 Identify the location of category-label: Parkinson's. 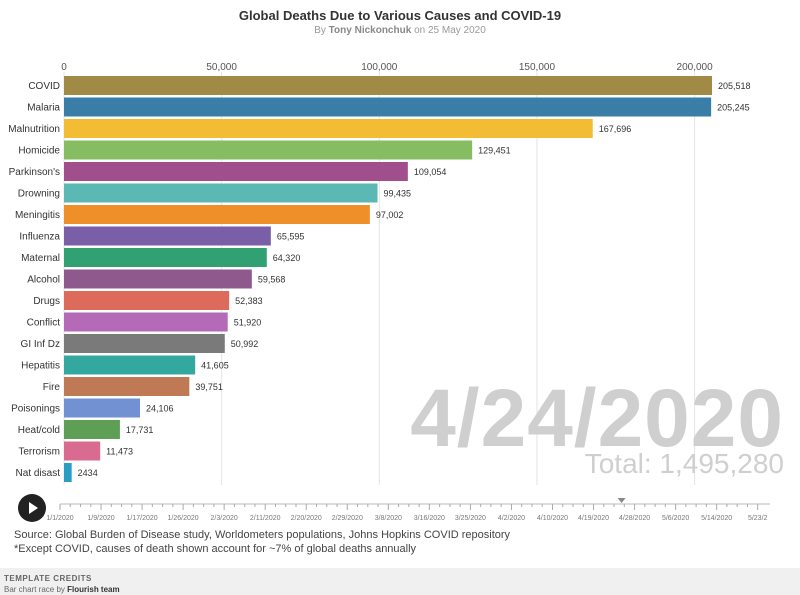
(34, 172).